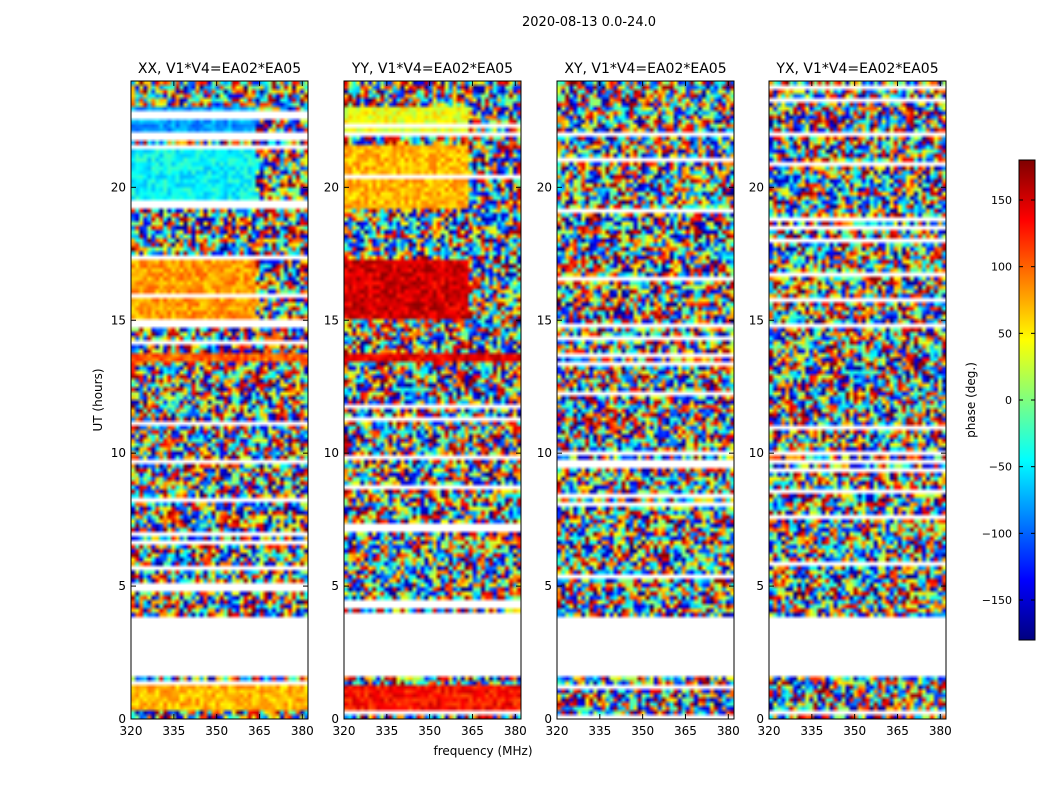 The height and width of the screenshot is (800, 1050). Describe the element at coordinates (1001, 267) in the screenshot. I see `colorbar-tick-label: 100` at that location.